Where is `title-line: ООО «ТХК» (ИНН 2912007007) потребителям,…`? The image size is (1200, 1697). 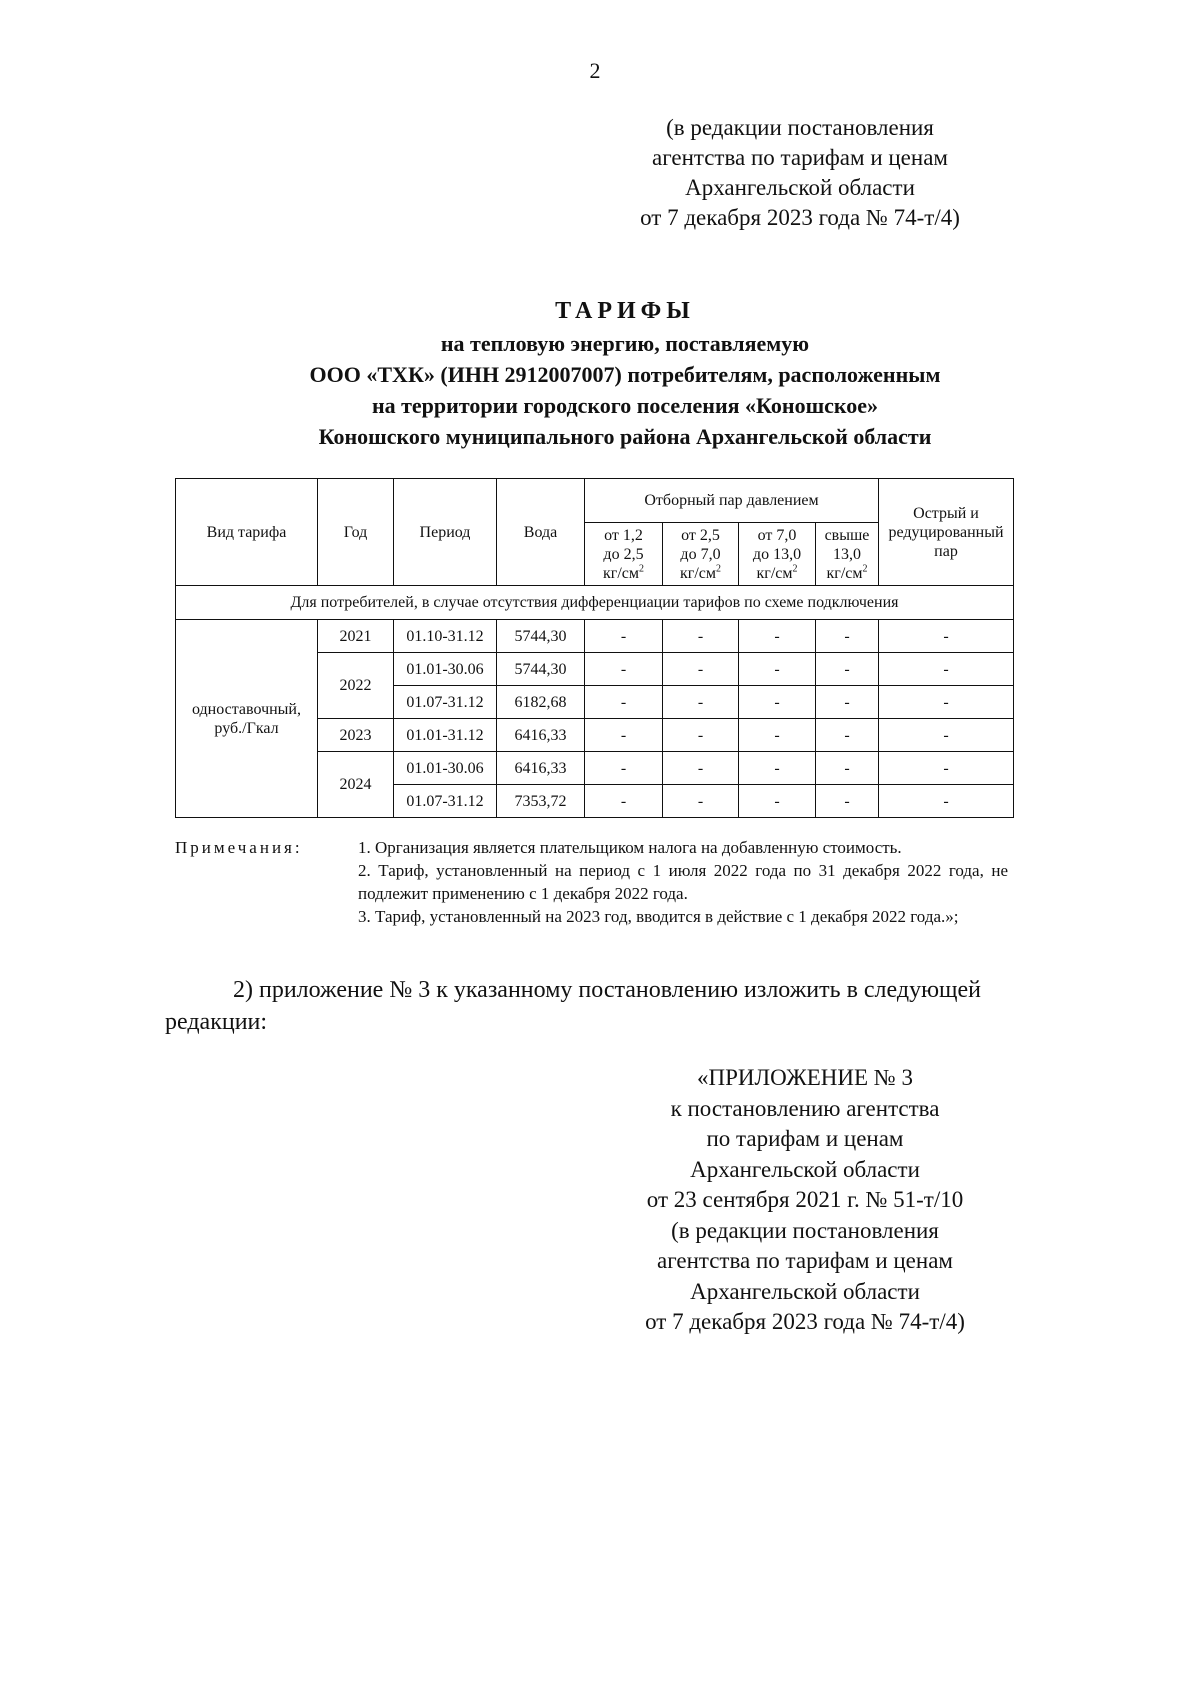
title-line: ООО «ТХК» (ИНН 2912007007) потребителям,… is located at coordinates (625, 374).